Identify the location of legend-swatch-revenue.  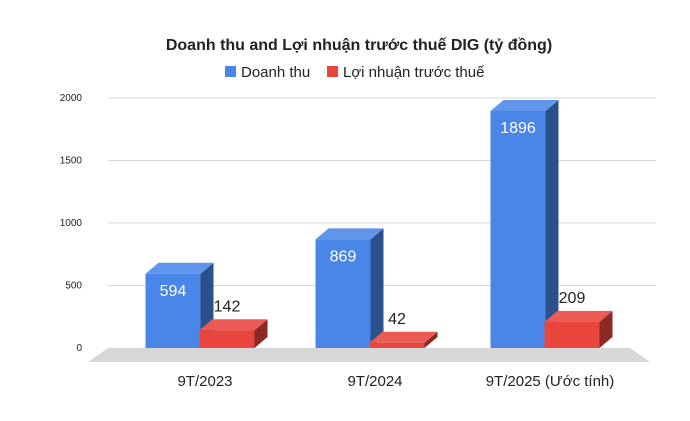
(230, 71).